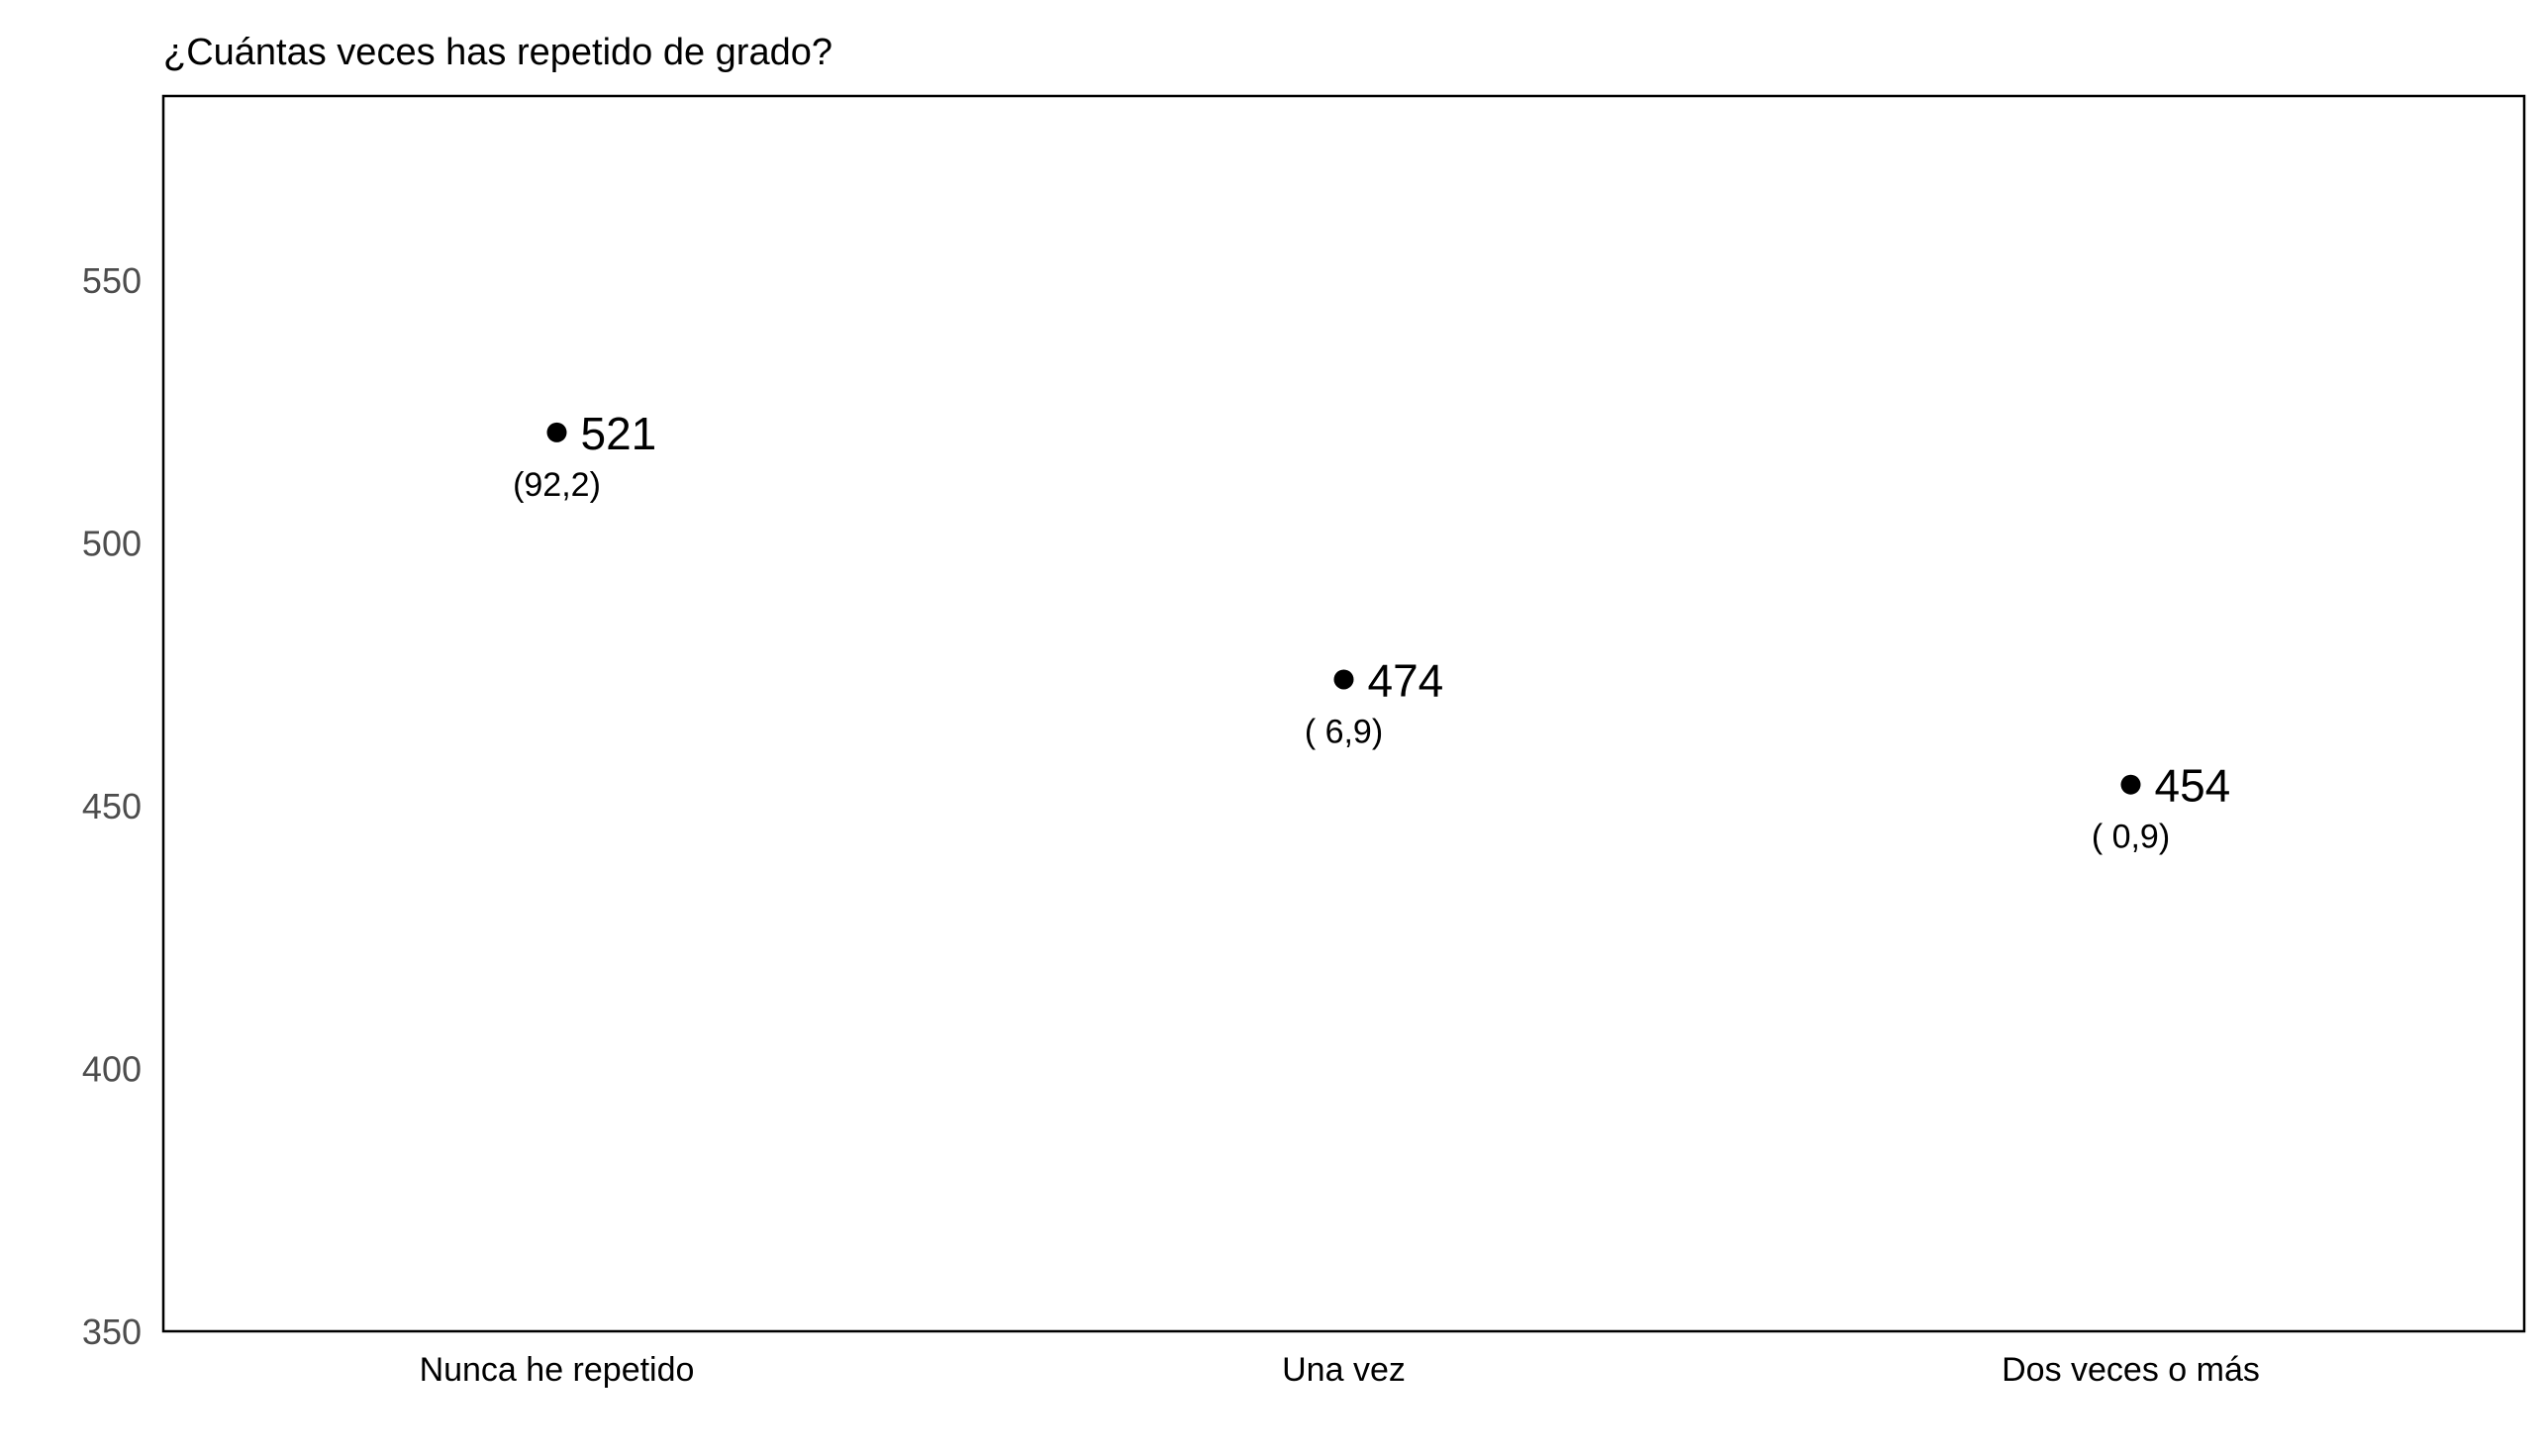  I want to click on data-value-label: 474, so click(1406, 680).